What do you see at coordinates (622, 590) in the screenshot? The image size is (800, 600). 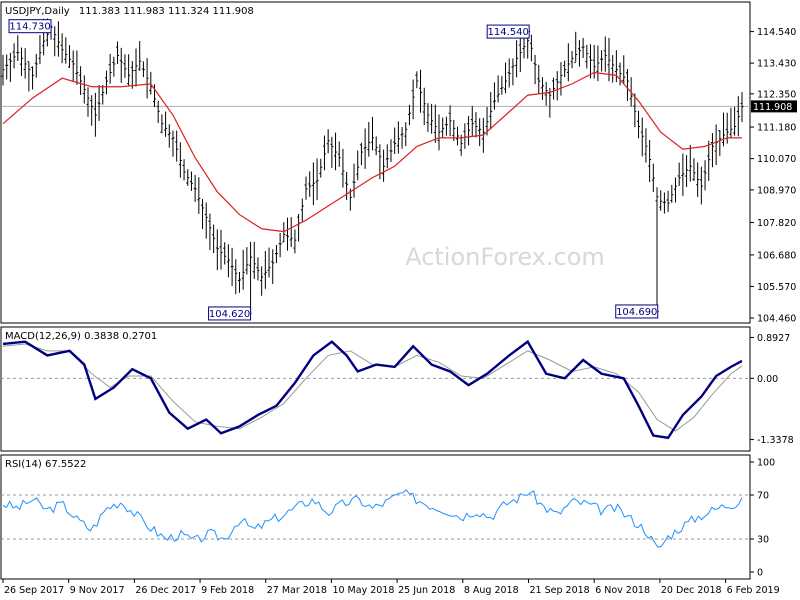 I see `x-axis-label: 6 Nov 2018` at bounding box center [622, 590].